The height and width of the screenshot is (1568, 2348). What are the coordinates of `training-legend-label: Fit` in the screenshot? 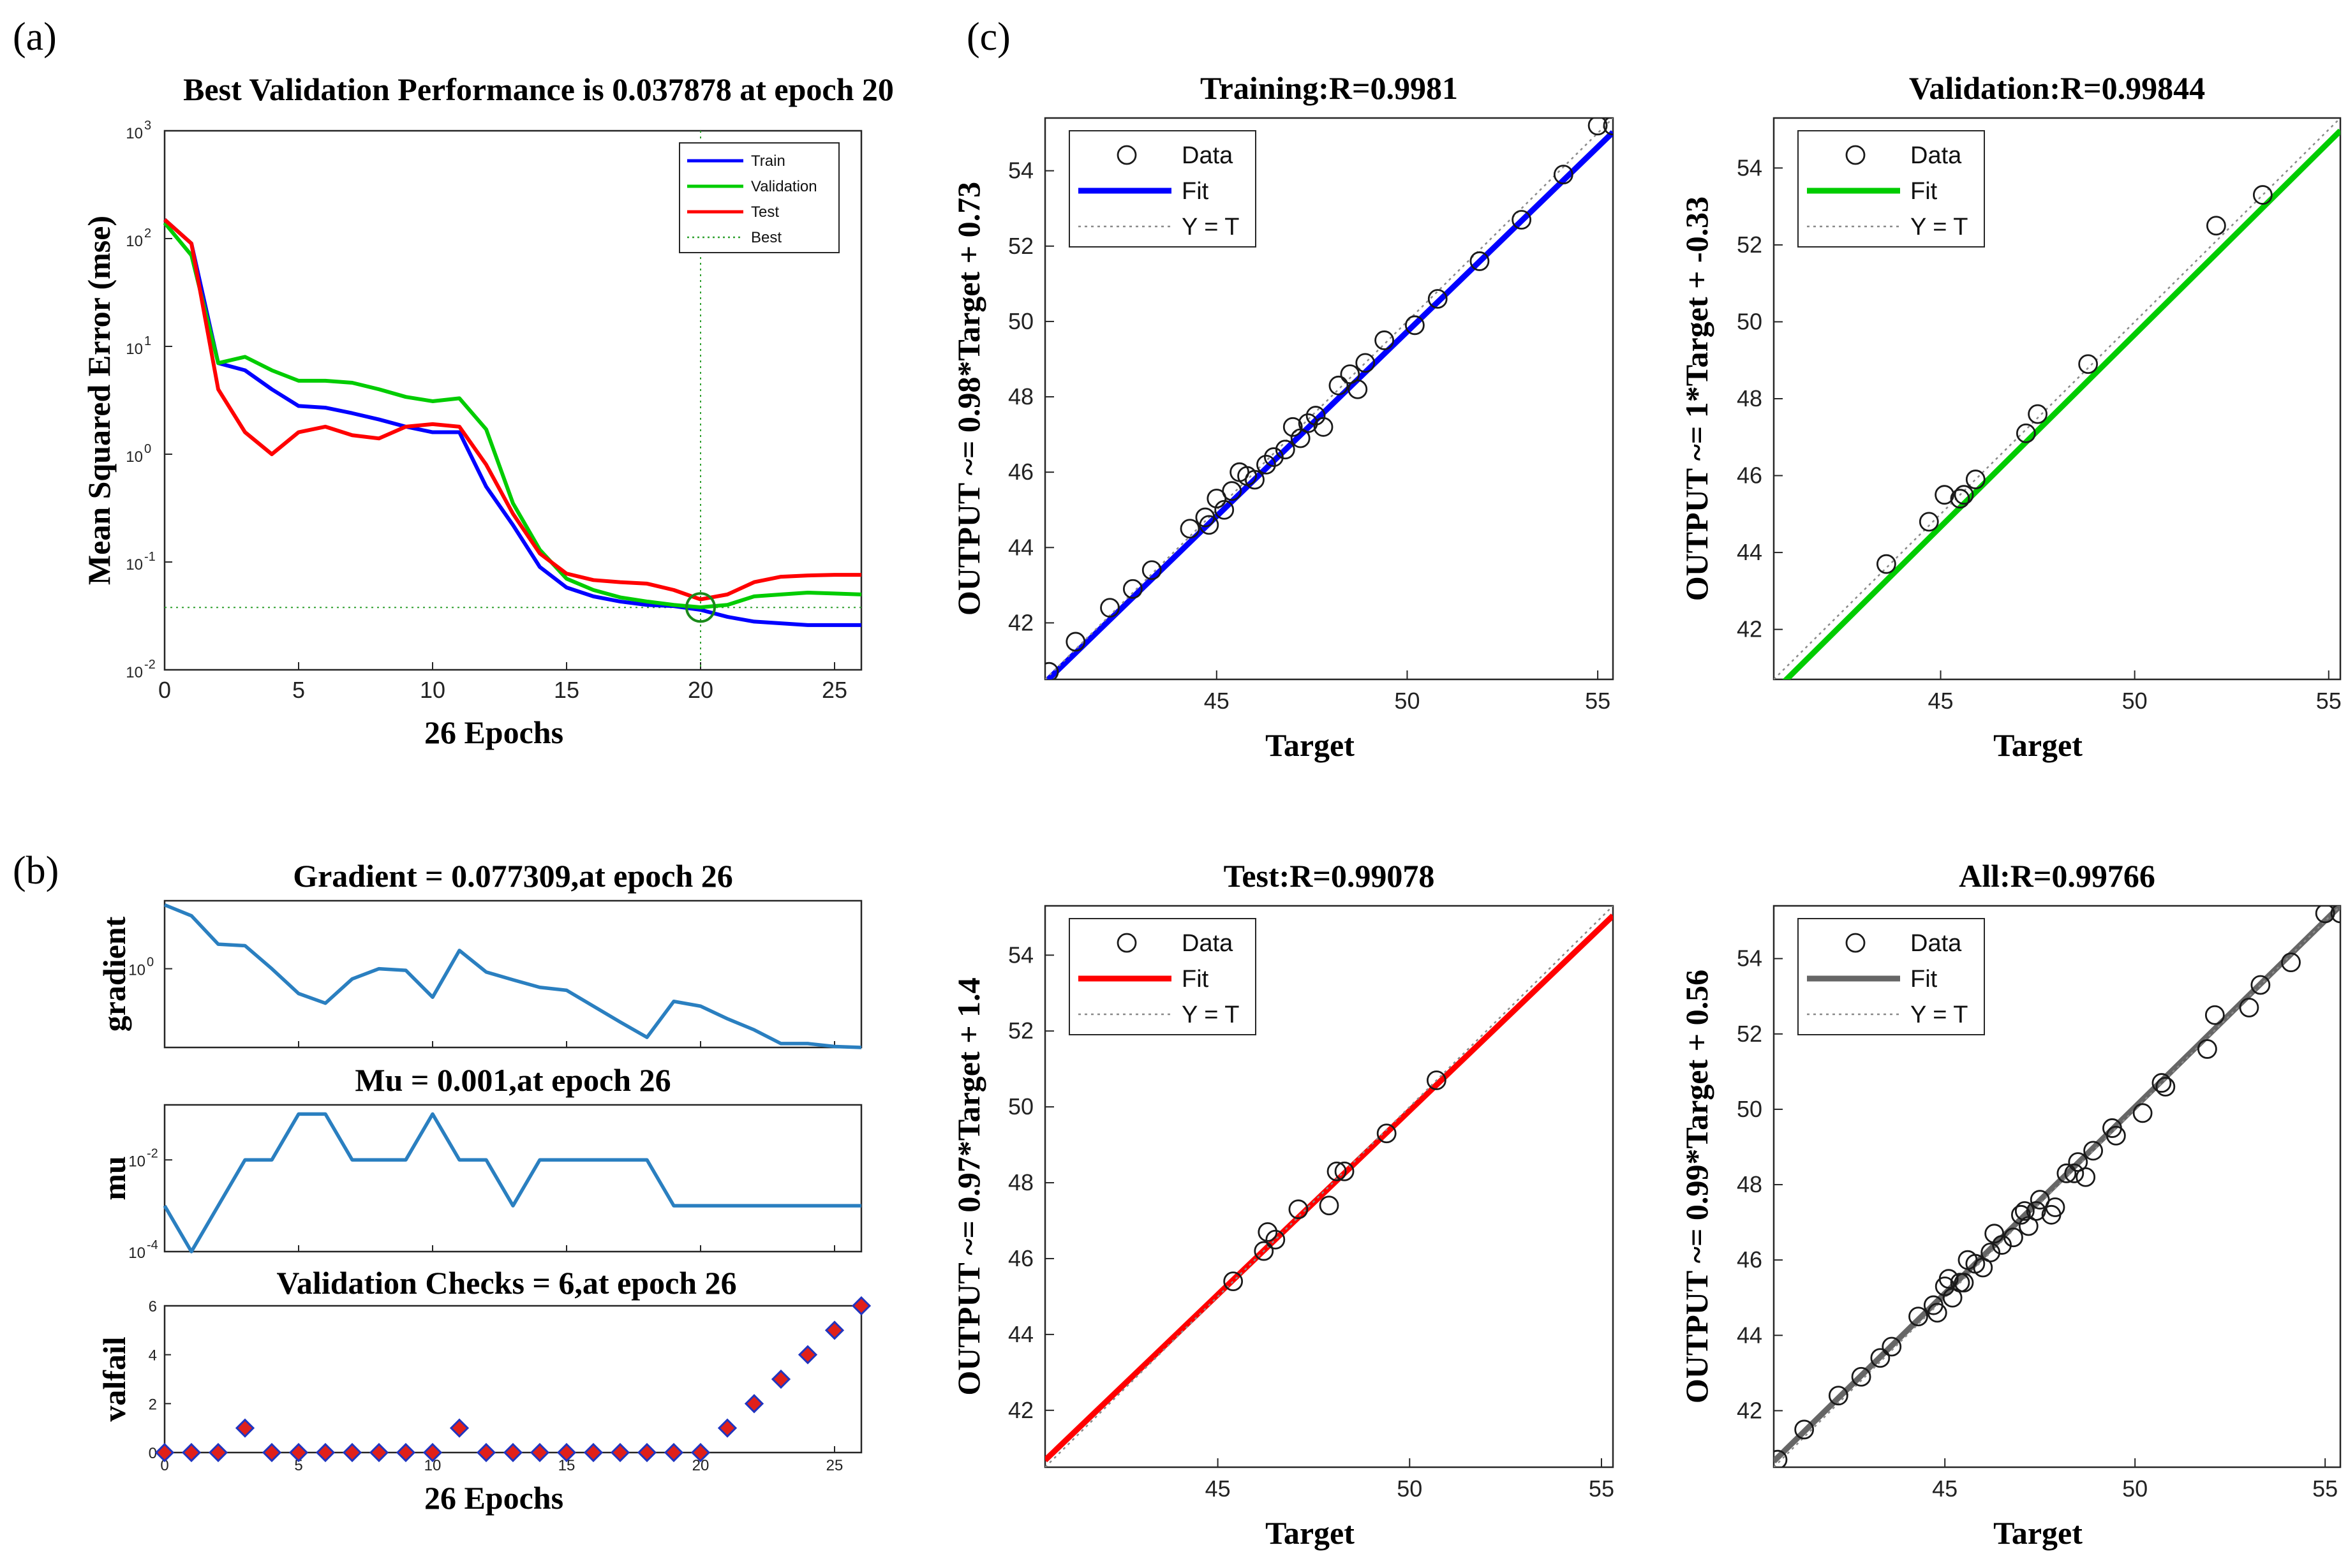 It's located at (1196, 191).